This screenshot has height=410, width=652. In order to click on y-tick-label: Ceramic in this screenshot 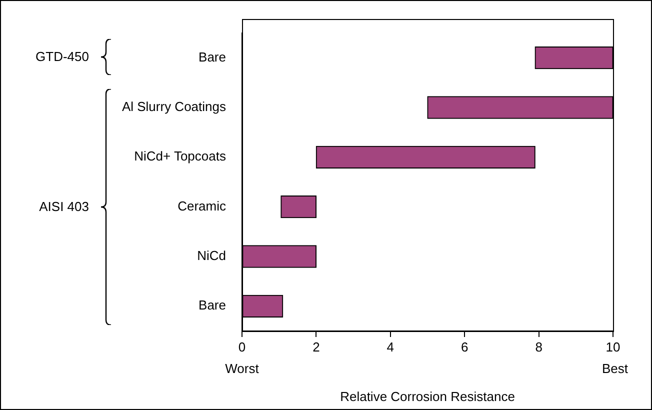, I will do `click(202, 206)`.